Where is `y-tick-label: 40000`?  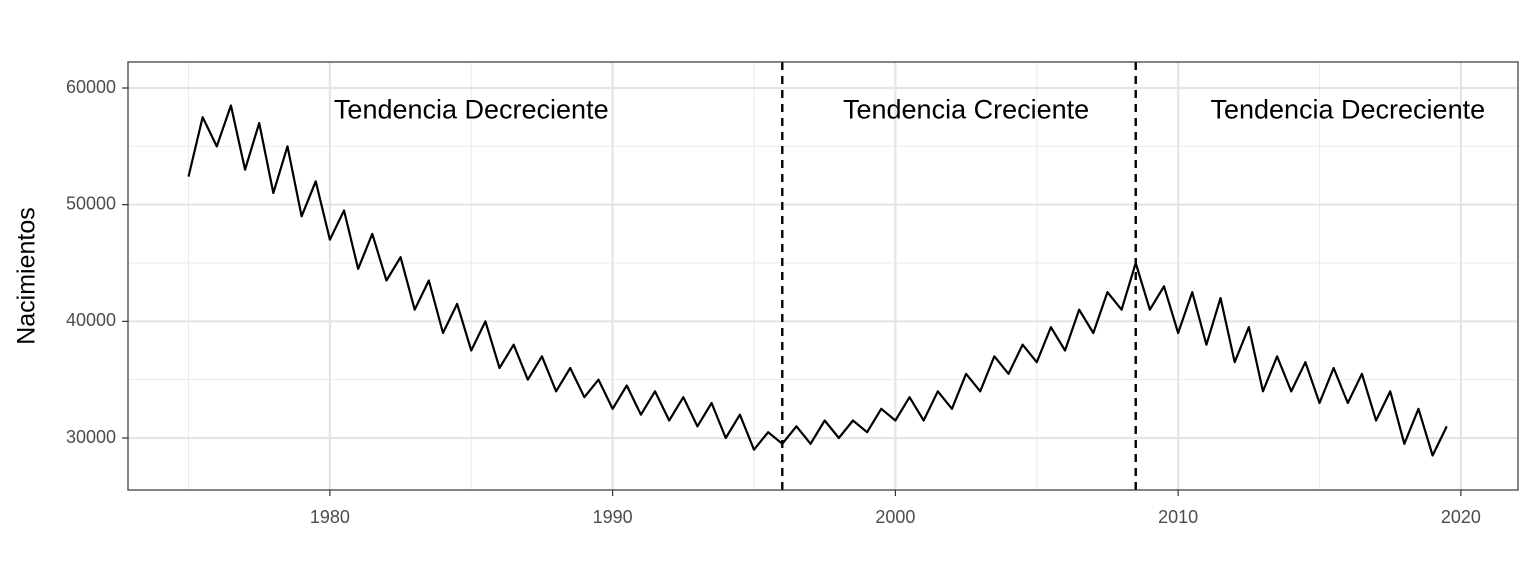
y-tick-label: 40000 is located at coordinates (91, 320).